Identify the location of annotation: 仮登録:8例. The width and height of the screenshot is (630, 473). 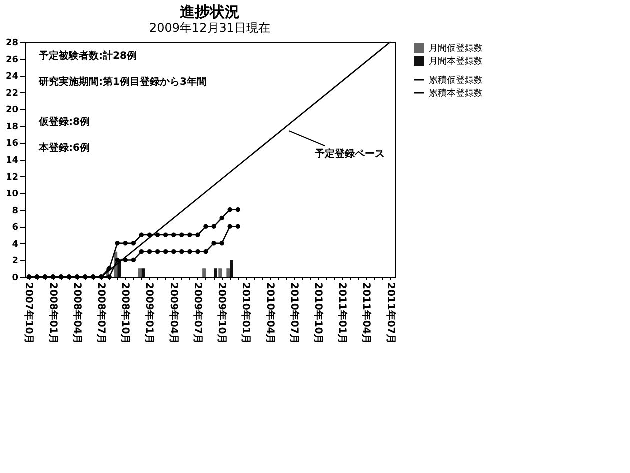
(64, 122).